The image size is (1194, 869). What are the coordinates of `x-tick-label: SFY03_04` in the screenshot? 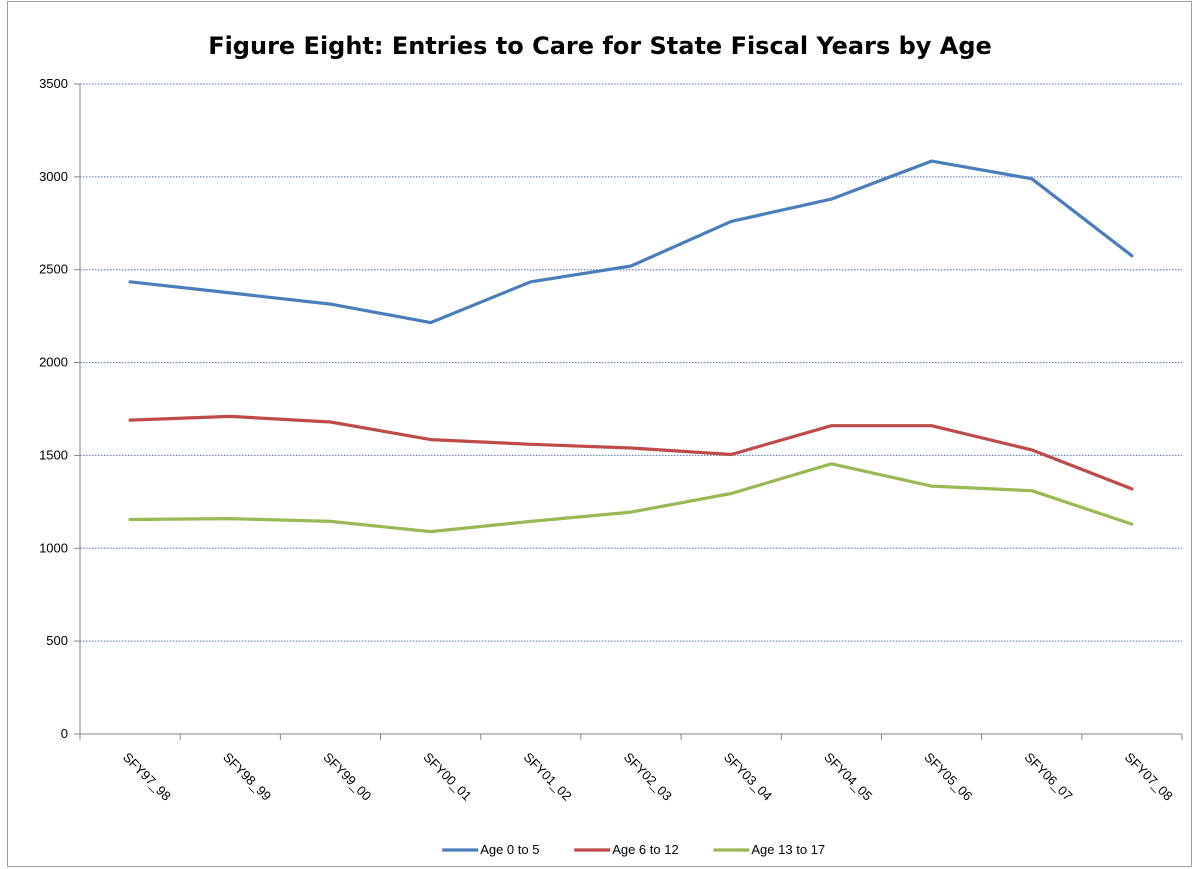 It's located at (748, 777).